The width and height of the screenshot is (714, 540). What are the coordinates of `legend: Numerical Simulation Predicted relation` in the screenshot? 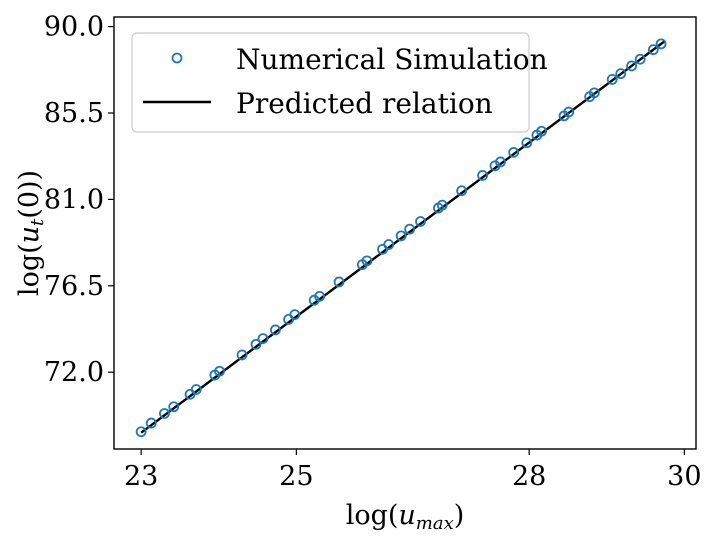 It's located at (339, 82).